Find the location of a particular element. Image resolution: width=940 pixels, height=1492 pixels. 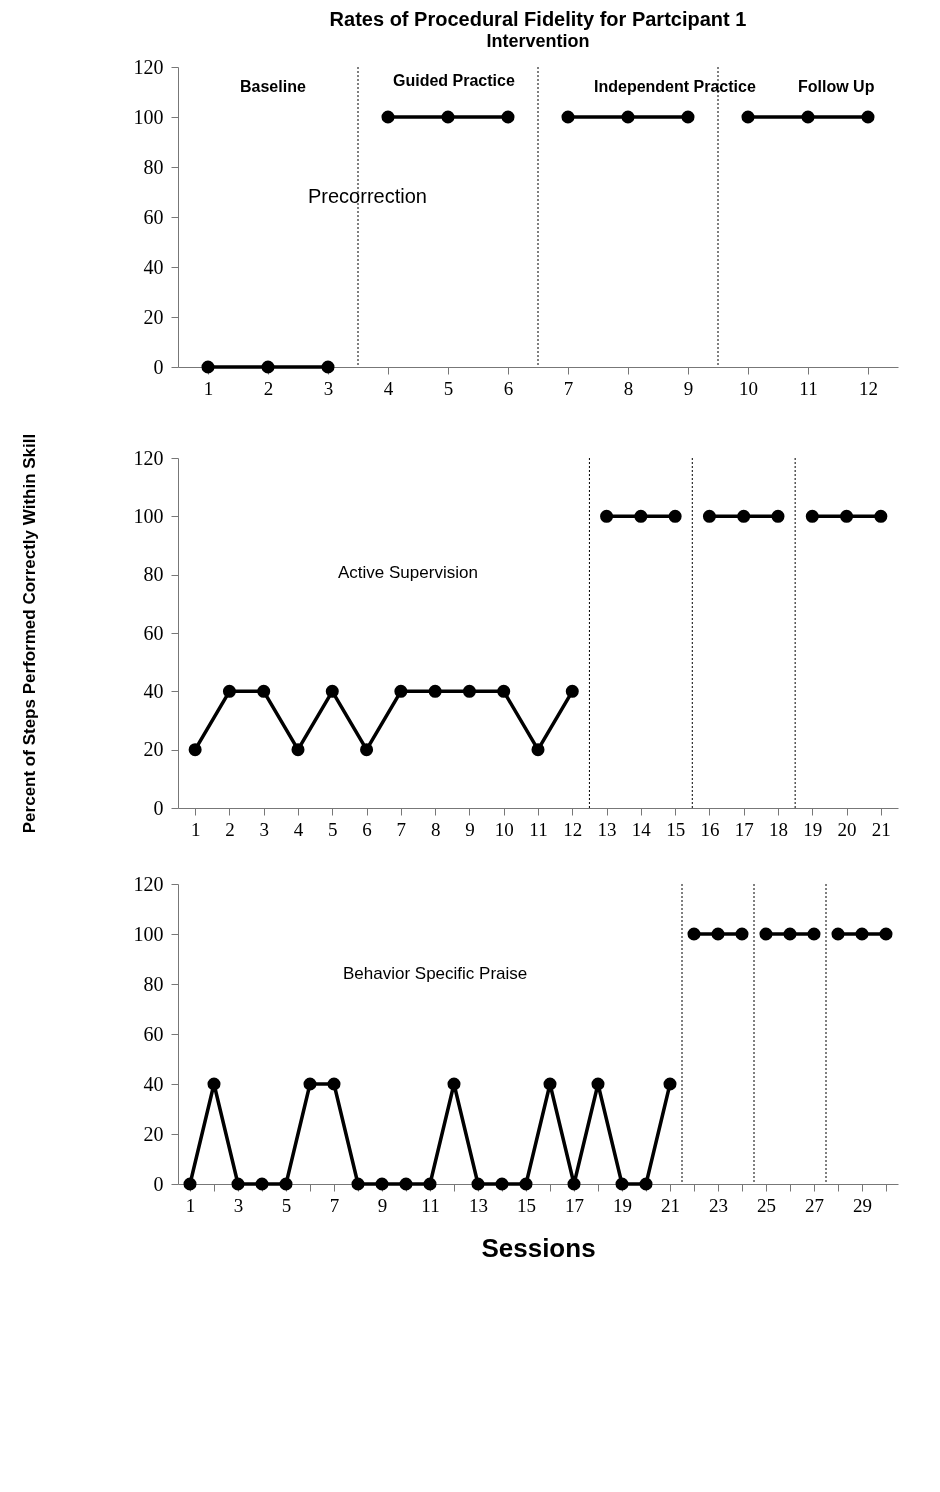

y-axis-title: Percent of Steps Performed Correctly Within Skill is located at coordinates (29, 633).